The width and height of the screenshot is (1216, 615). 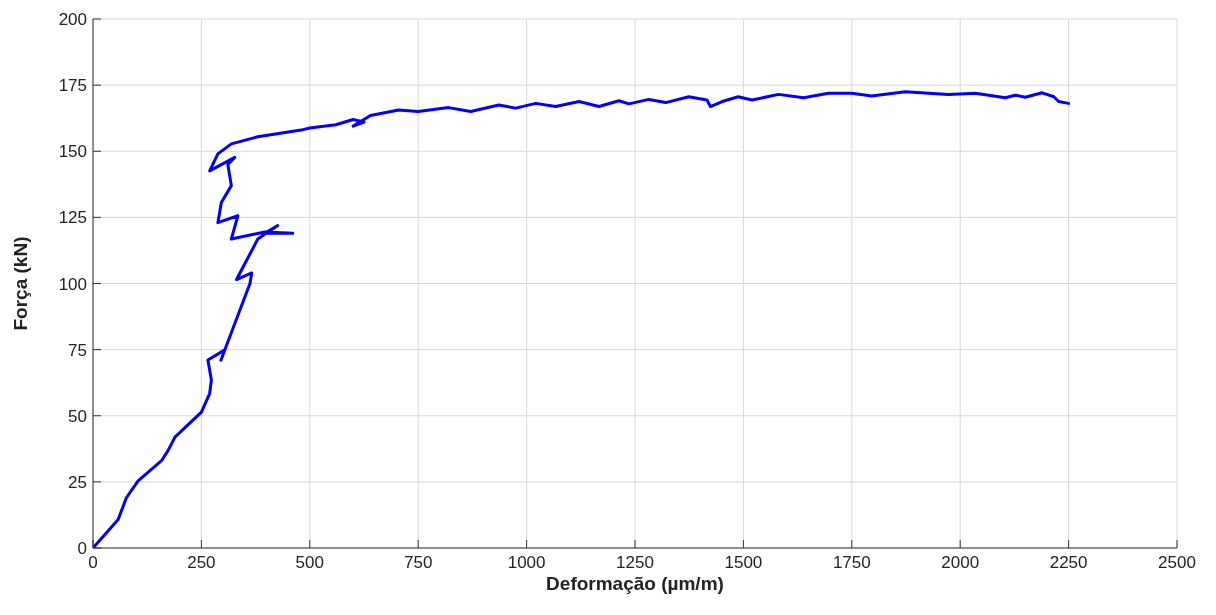 I want to click on x-tick-label: 500, so click(x=309, y=563).